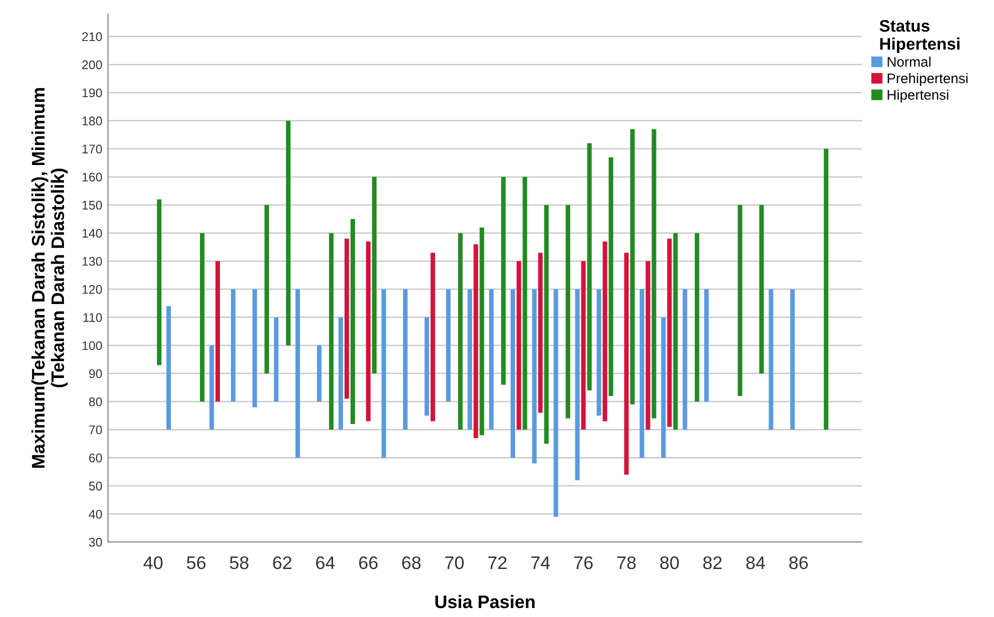 This screenshot has height=617, width=994. Describe the element at coordinates (920, 37) in the screenshot. I see `legend-title: Status Hipertensi` at that location.